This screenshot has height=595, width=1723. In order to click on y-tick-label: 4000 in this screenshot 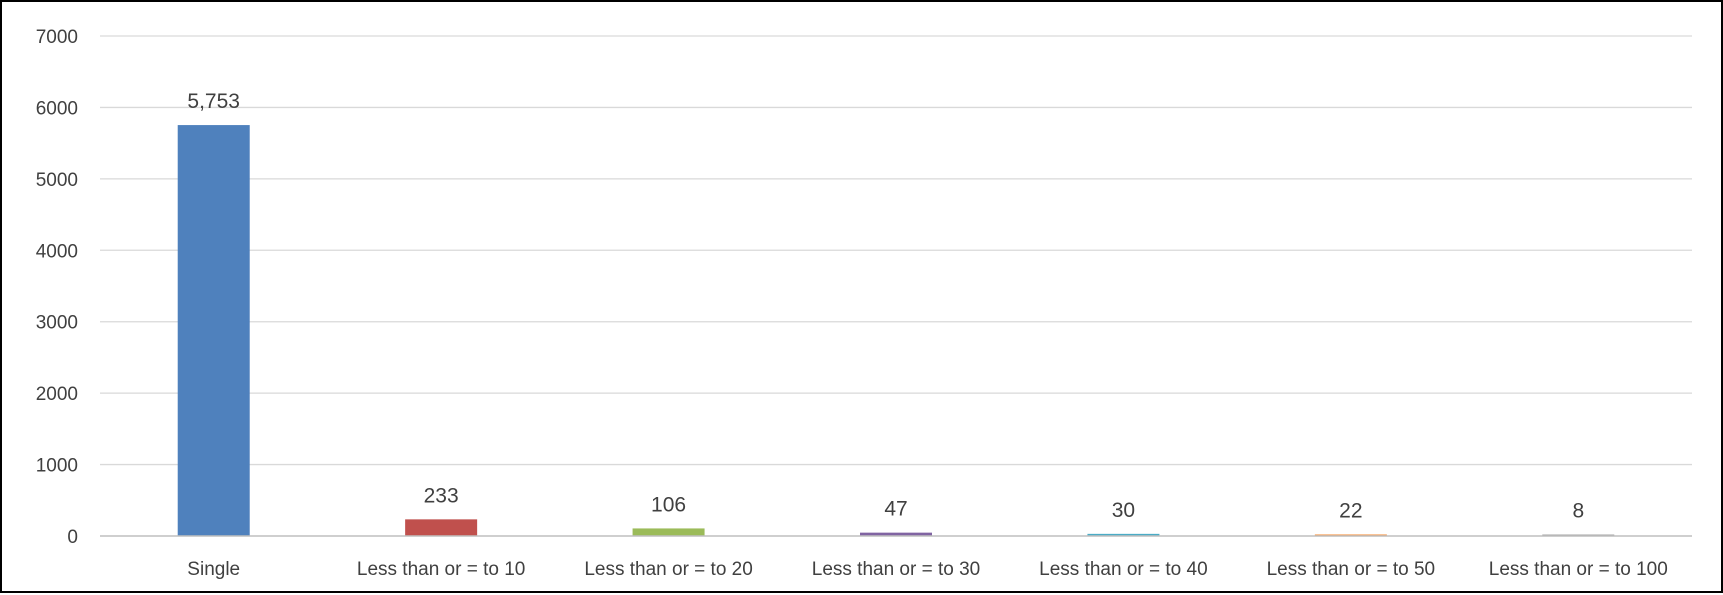, I will do `click(57, 251)`.